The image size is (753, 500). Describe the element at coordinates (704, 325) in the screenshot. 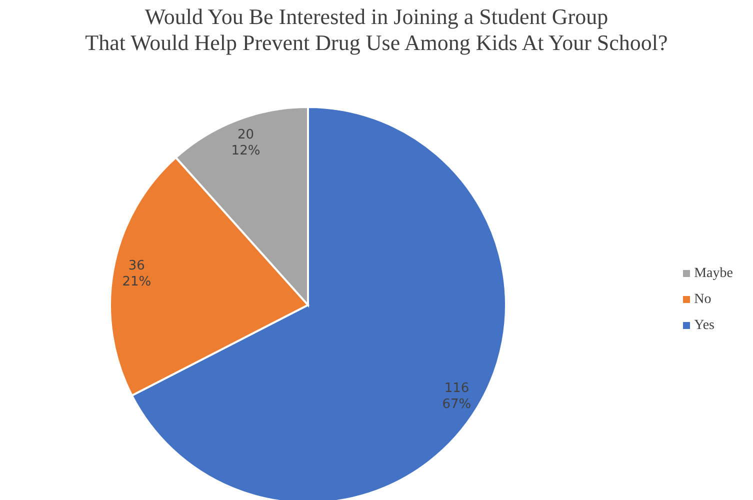

I see `legend-label: Yes` at that location.